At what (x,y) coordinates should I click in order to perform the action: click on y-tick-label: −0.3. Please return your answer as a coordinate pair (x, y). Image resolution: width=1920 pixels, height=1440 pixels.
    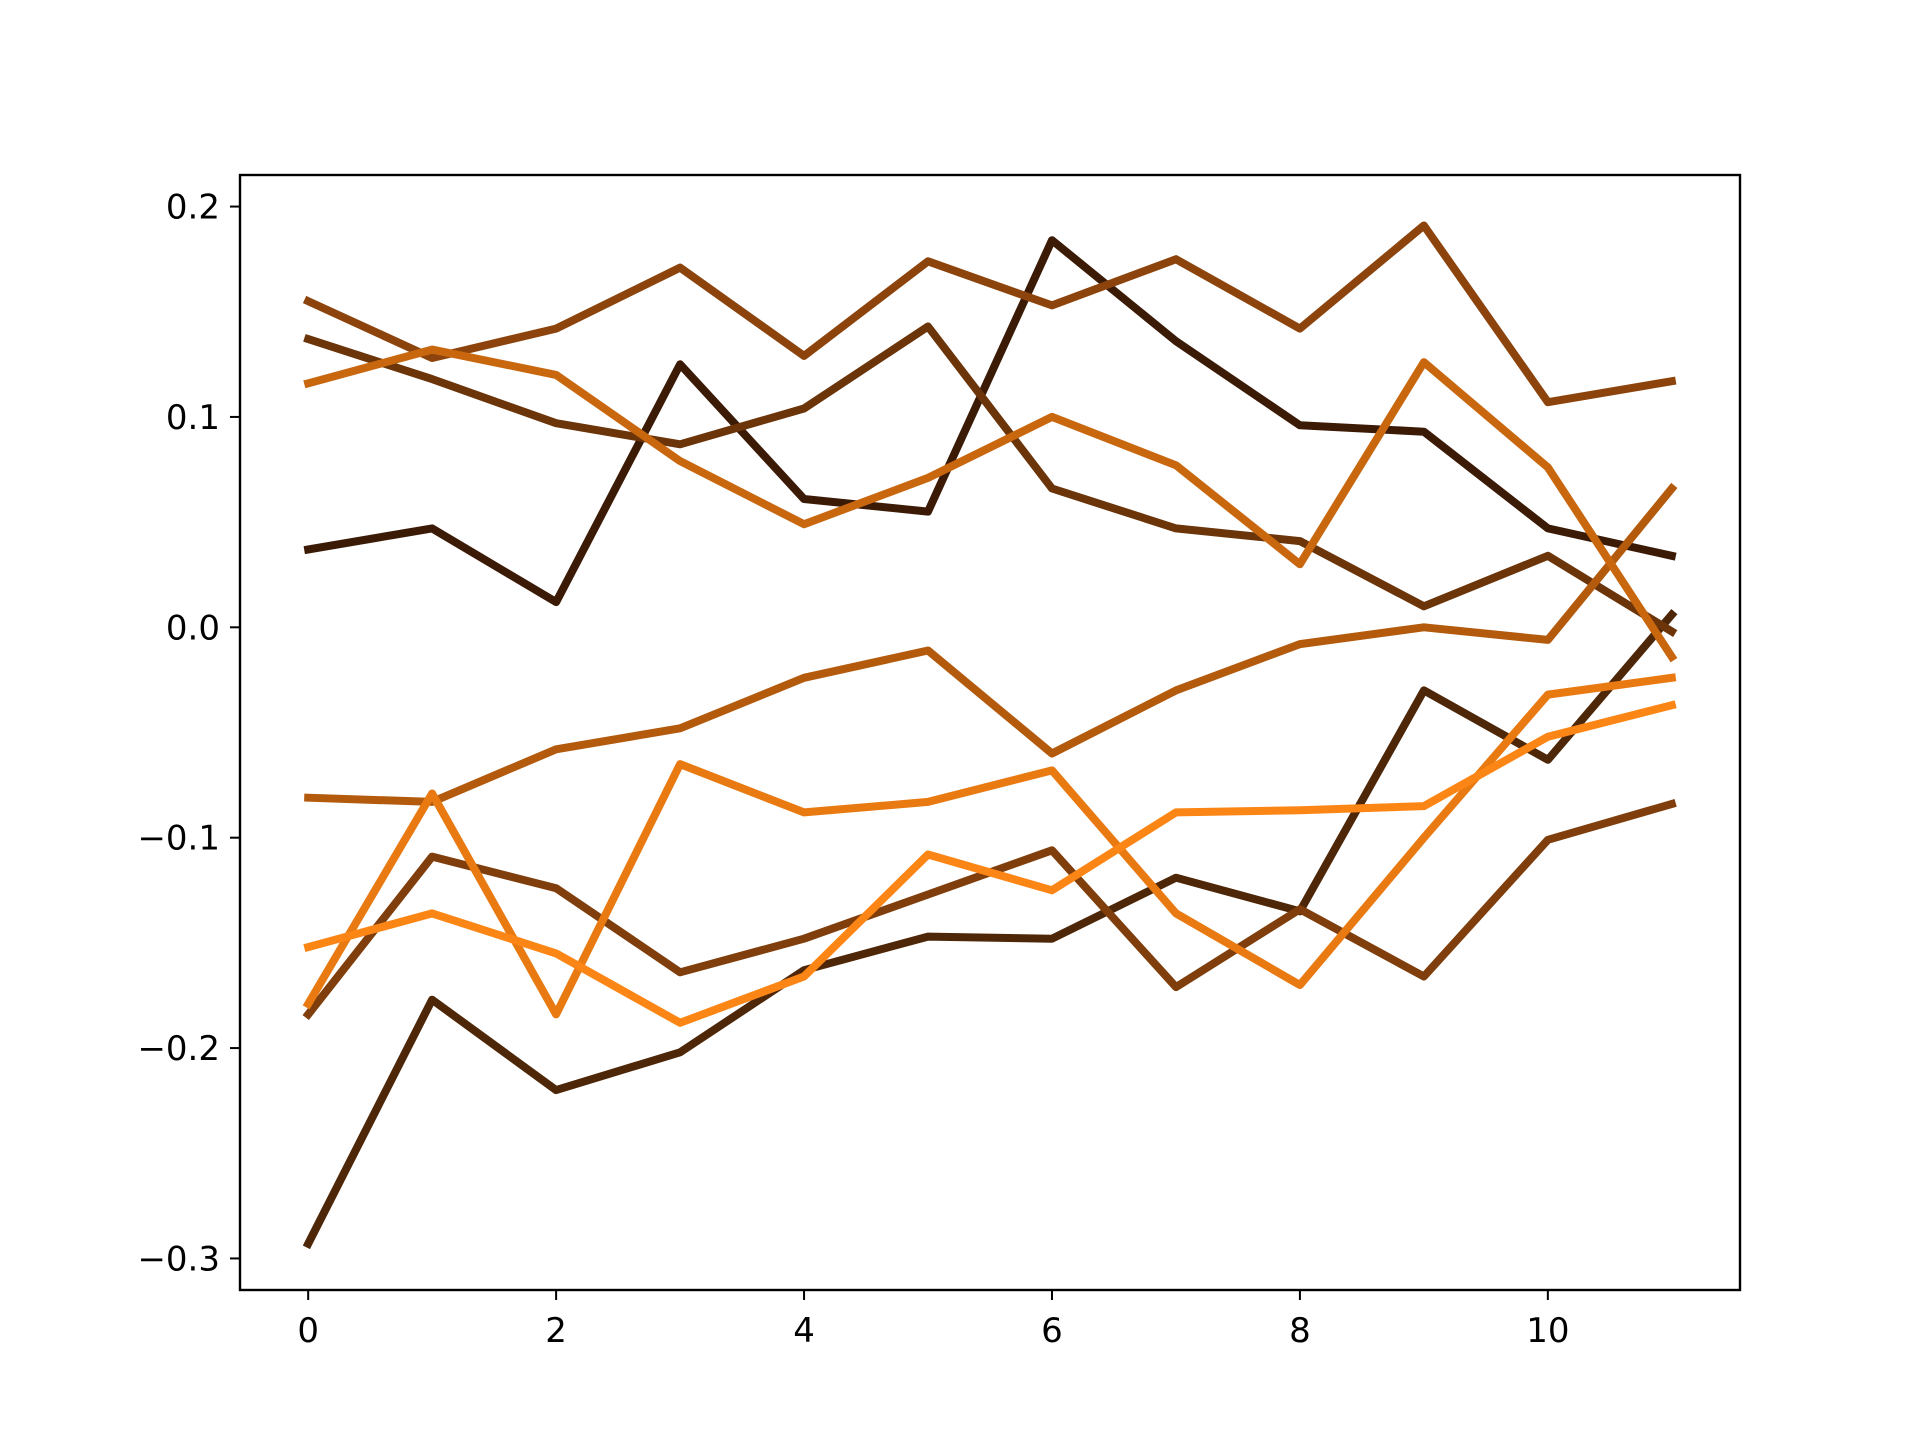
    Looking at the image, I should click on (178, 1259).